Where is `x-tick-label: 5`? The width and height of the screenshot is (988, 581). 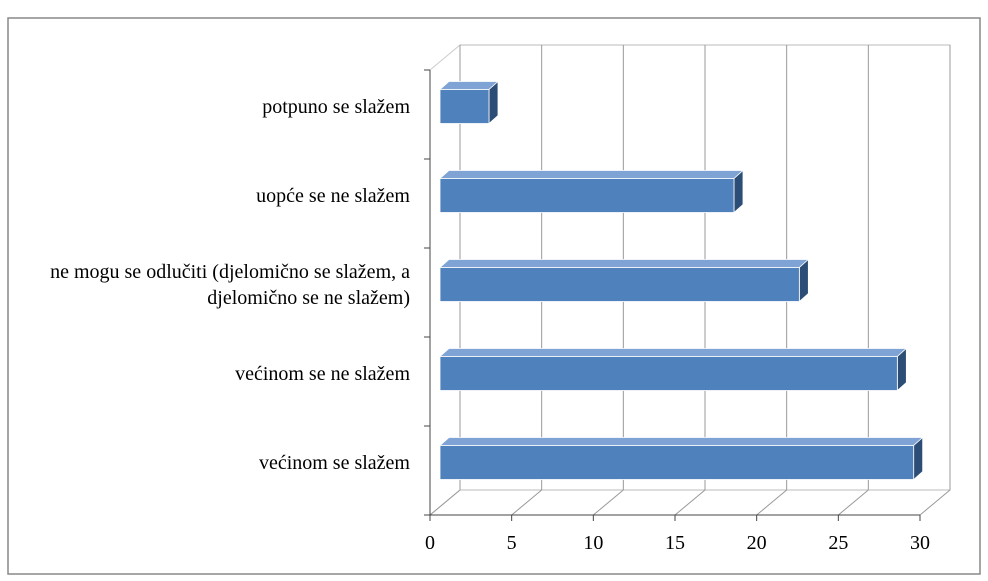 x-tick-label: 5 is located at coordinates (512, 543).